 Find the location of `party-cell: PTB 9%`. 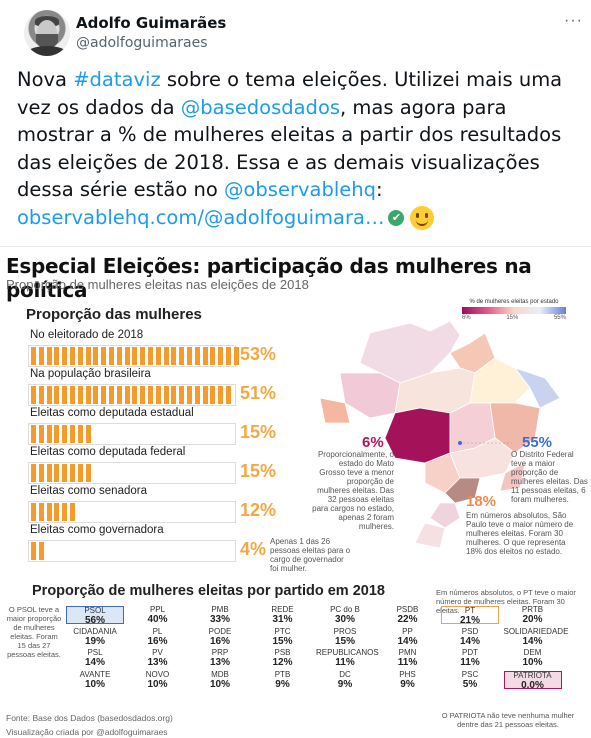

party-cell: PTB 9% is located at coordinates (283, 680).